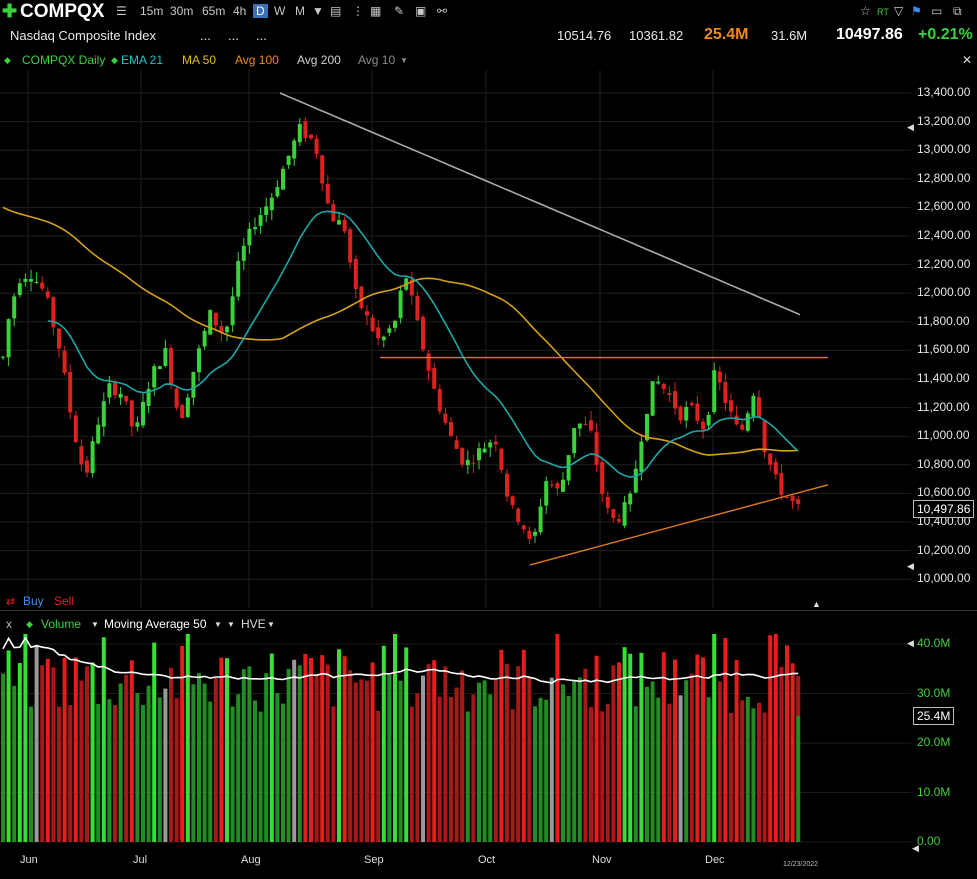 This screenshot has height=879, width=977. Describe the element at coordinates (865, 11) in the screenshot. I see `star-icon: ☆` at that location.